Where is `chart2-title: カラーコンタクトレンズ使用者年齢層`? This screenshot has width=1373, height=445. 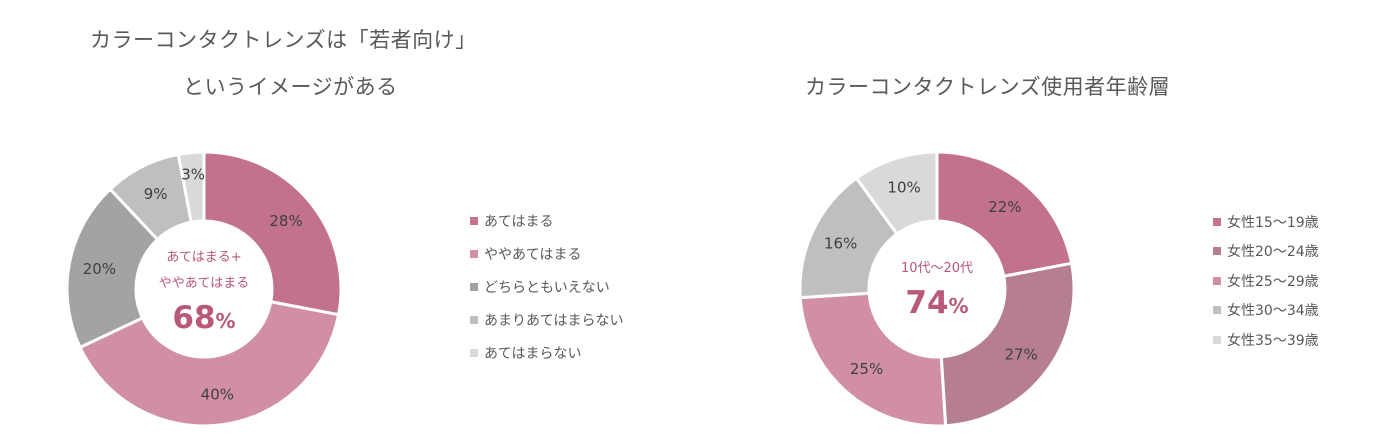
chart2-title: カラーコンタクトレンズ使用者年齢層 is located at coordinates (988, 87).